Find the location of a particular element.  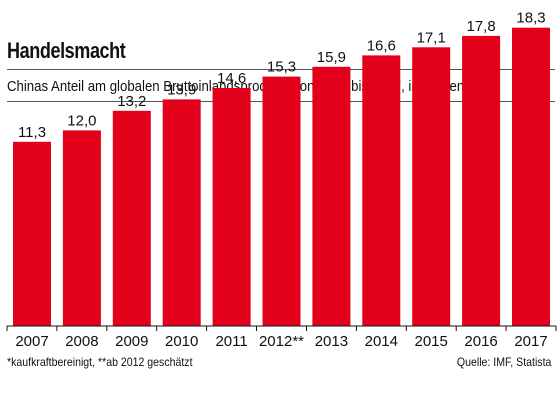

x-tick-label: 2015 is located at coordinates (431, 341).